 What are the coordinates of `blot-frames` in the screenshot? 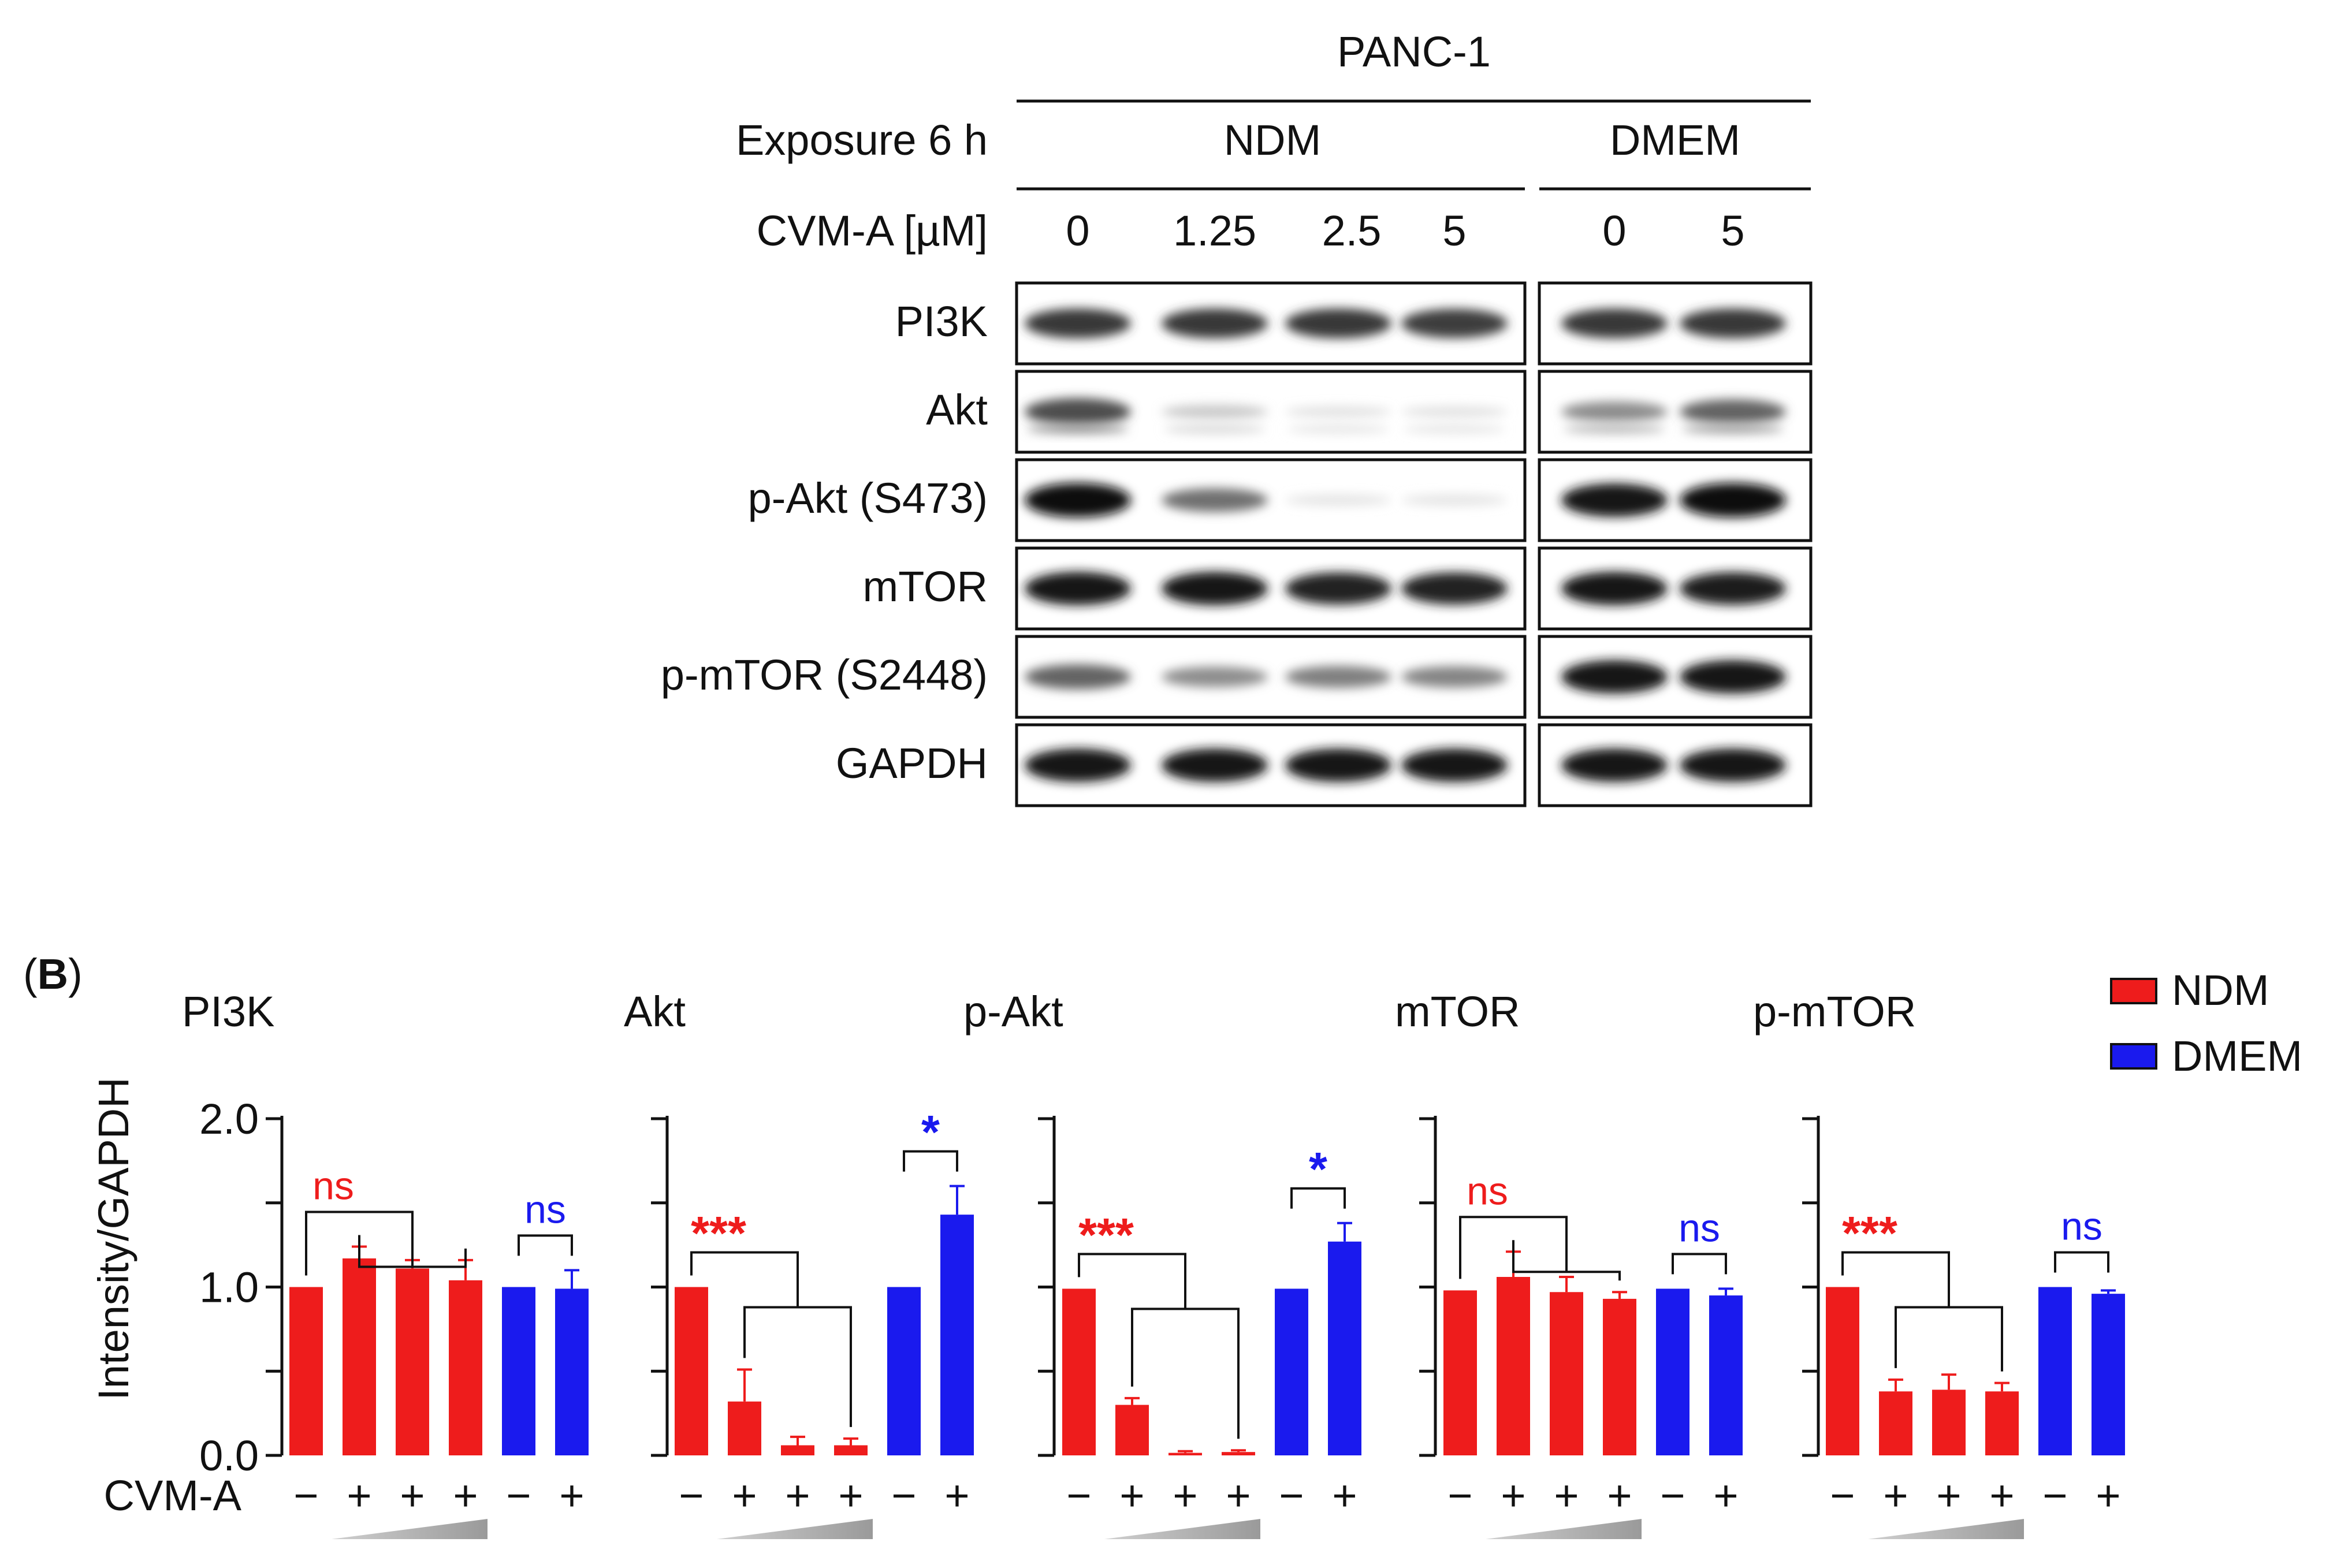 It's located at (1414, 544).